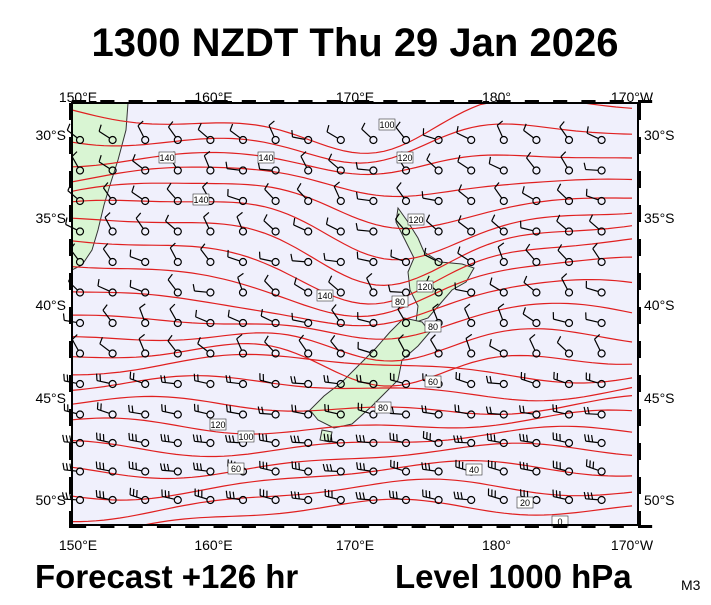 Image resolution: width=711 pixels, height=605 pixels. Describe the element at coordinates (659, 218) in the screenshot. I see `lat-label-right: 35°S` at that location.